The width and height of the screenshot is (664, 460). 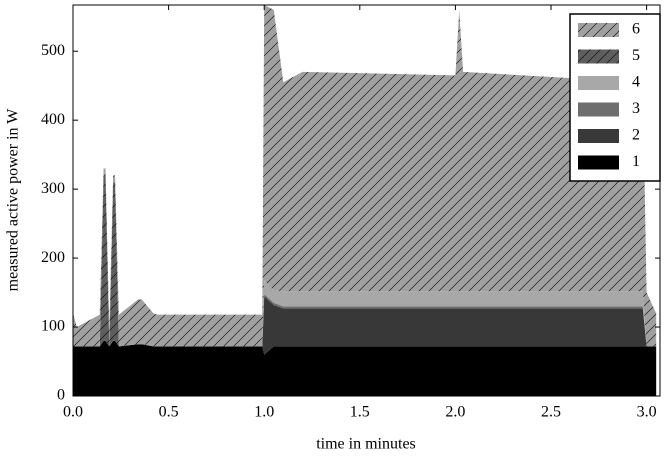 I want to click on x-tick-label: 0.0, so click(x=73, y=412).